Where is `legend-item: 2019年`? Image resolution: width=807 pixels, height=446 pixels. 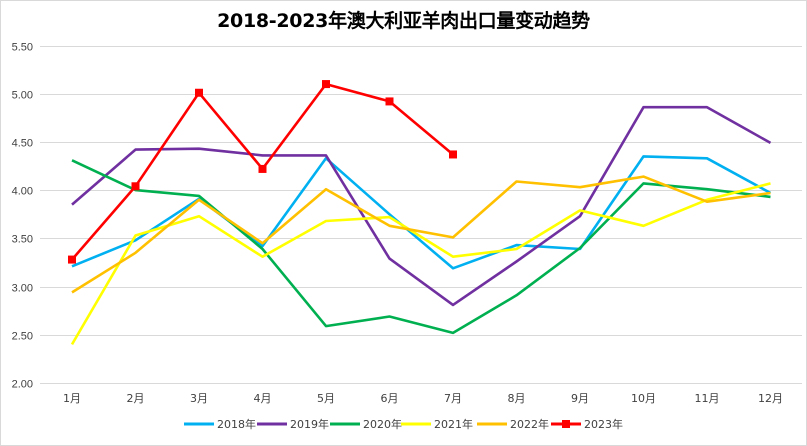 legend-item: 2019年 is located at coordinates (293, 424).